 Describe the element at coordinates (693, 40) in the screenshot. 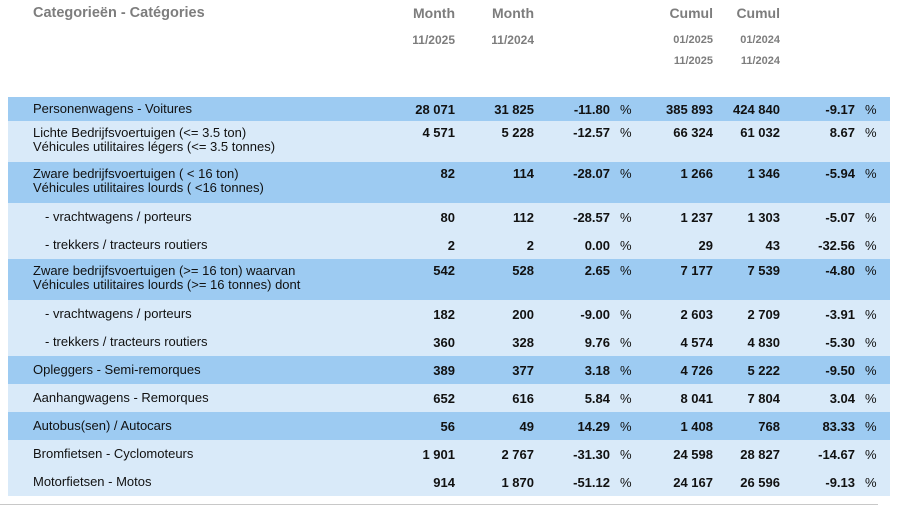

I see `cumul-current-period-from: 01/2025` at that location.